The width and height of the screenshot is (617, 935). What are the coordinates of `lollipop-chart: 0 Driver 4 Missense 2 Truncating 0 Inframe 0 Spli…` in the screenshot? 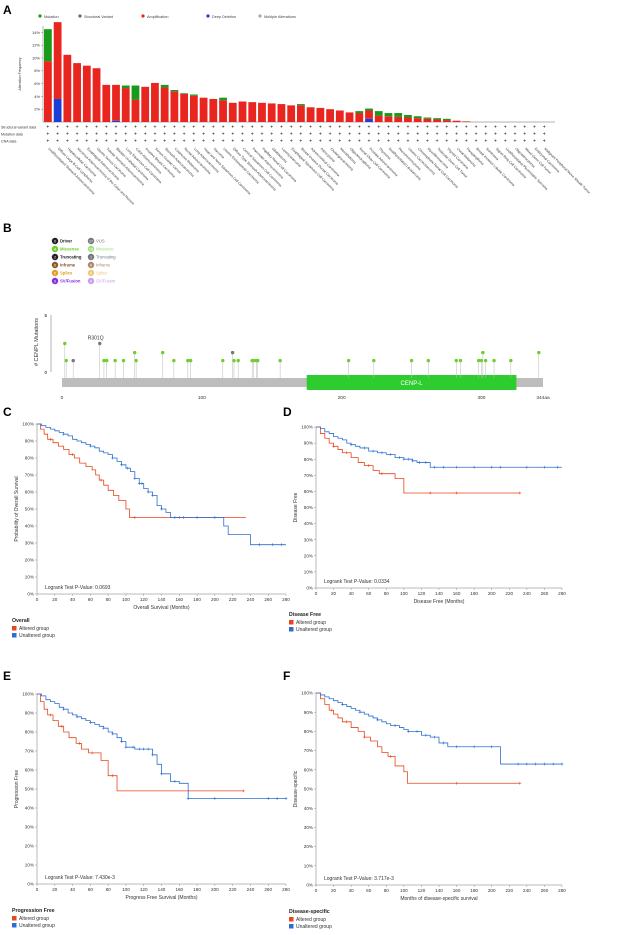 It's located at (292, 319).